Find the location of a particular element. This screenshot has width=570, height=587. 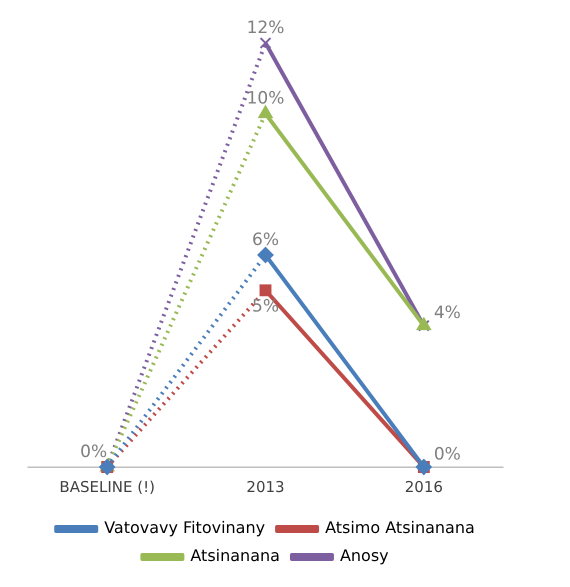

legend-label: Atsimo Atsinanana is located at coordinates (400, 528).